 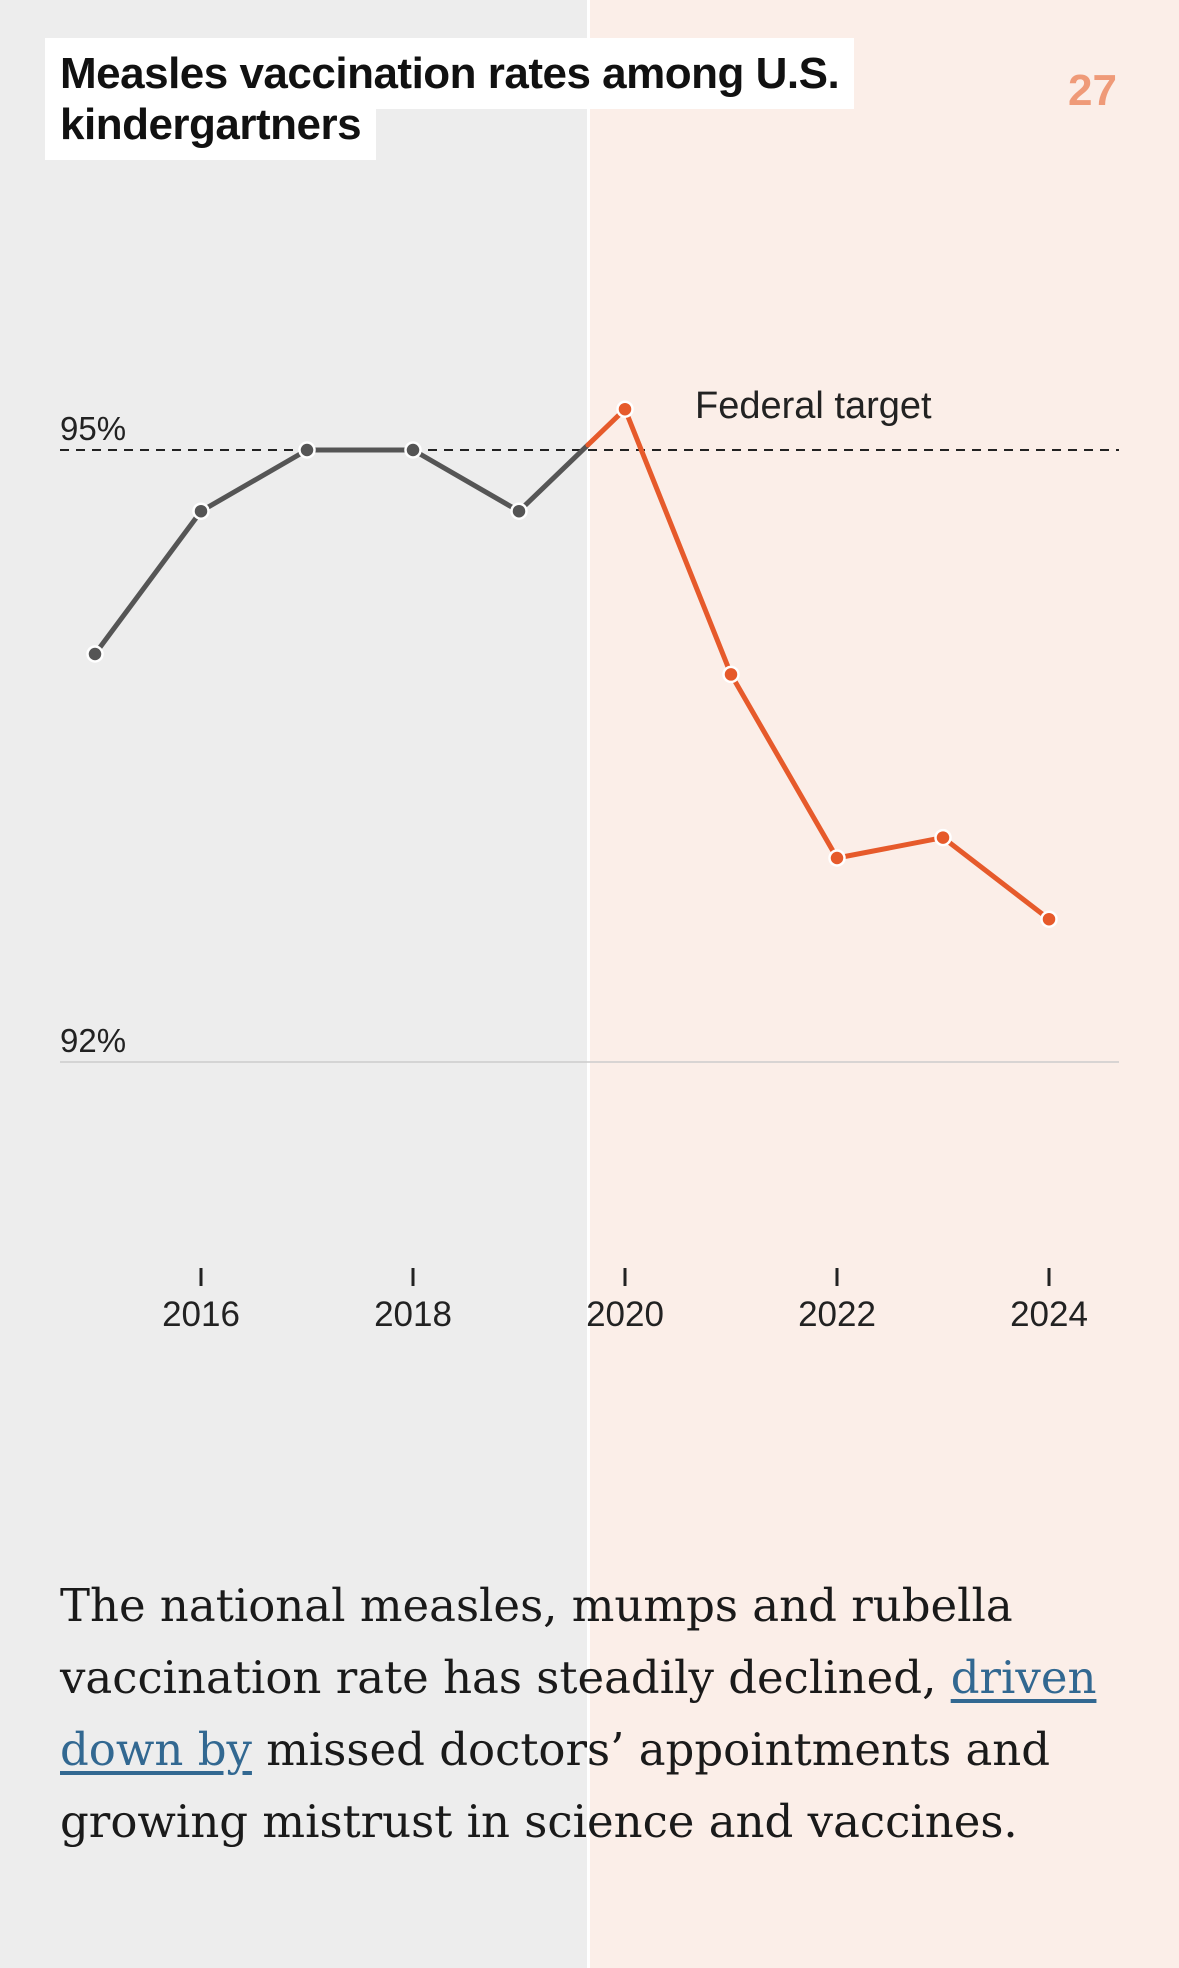 What do you see at coordinates (413, 1314) in the screenshot?
I see `x-tick-label-2018: 2018` at bounding box center [413, 1314].